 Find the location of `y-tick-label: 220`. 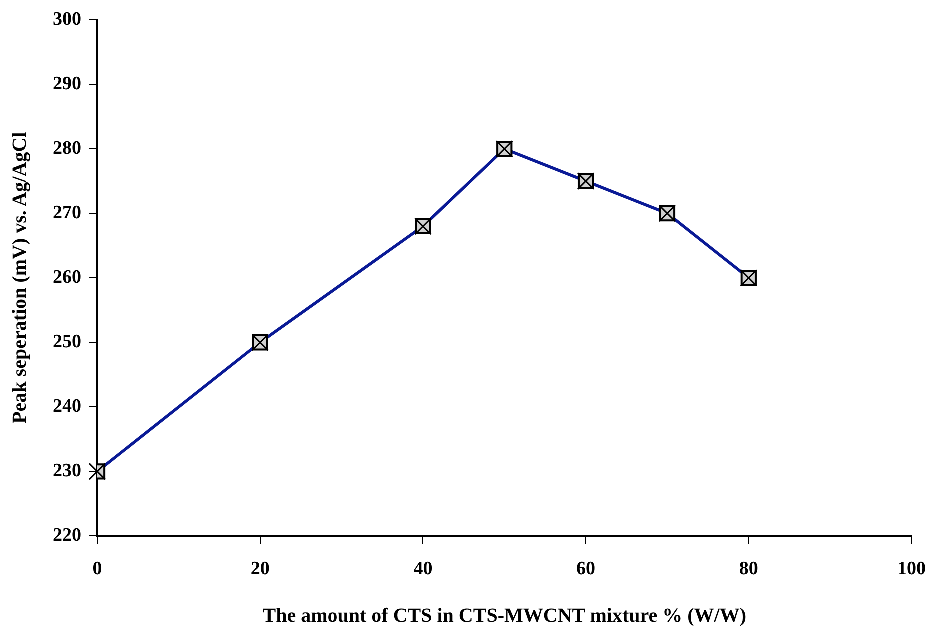

y-tick-label: 220 is located at coordinates (67, 535).